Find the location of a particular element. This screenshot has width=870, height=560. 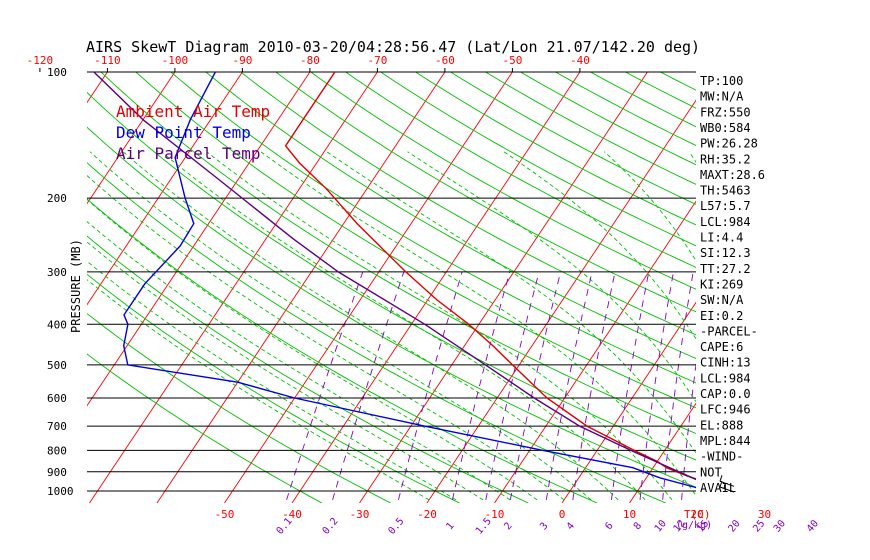

pressure-tick-label: 1000 is located at coordinates (60, 491).